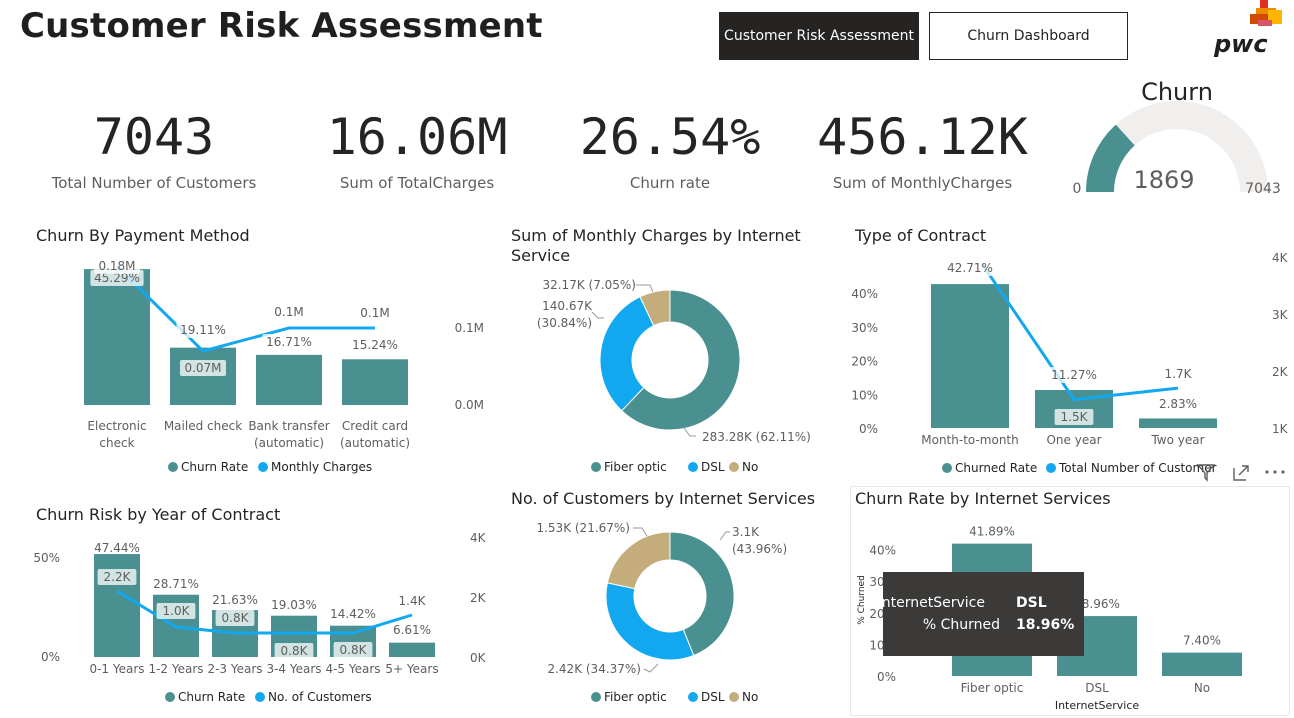 The image size is (1294, 718). What do you see at coordinates (1177, 137) in the screenshot?
I see `churn-gauge: Churn 1869 0 7043` at bounding box center [1177, 137].